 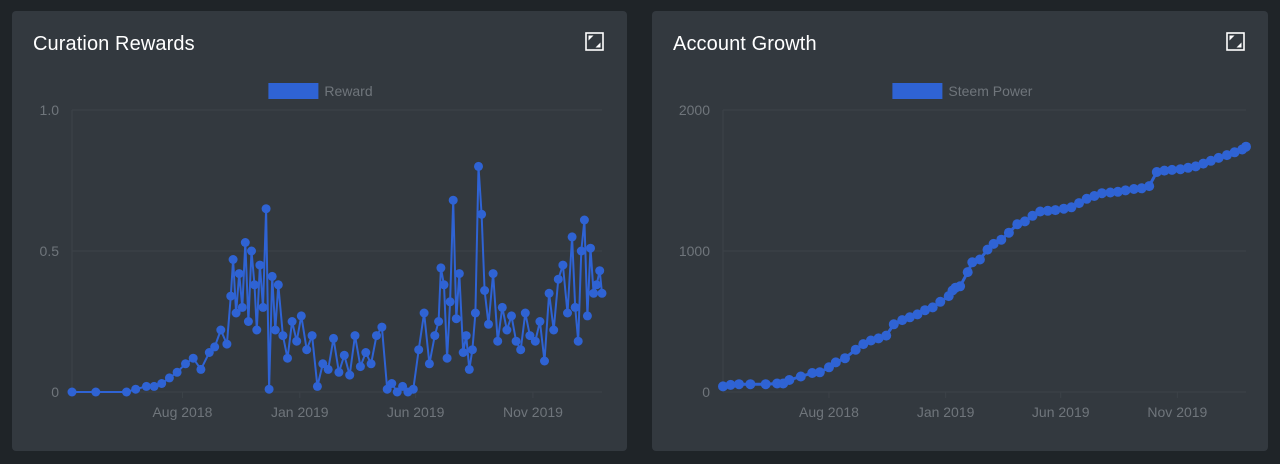 What do you see at coordinates (348, 91) in the screenshot?
I see `legend-label: Reward` at bounding box center [348, 91].